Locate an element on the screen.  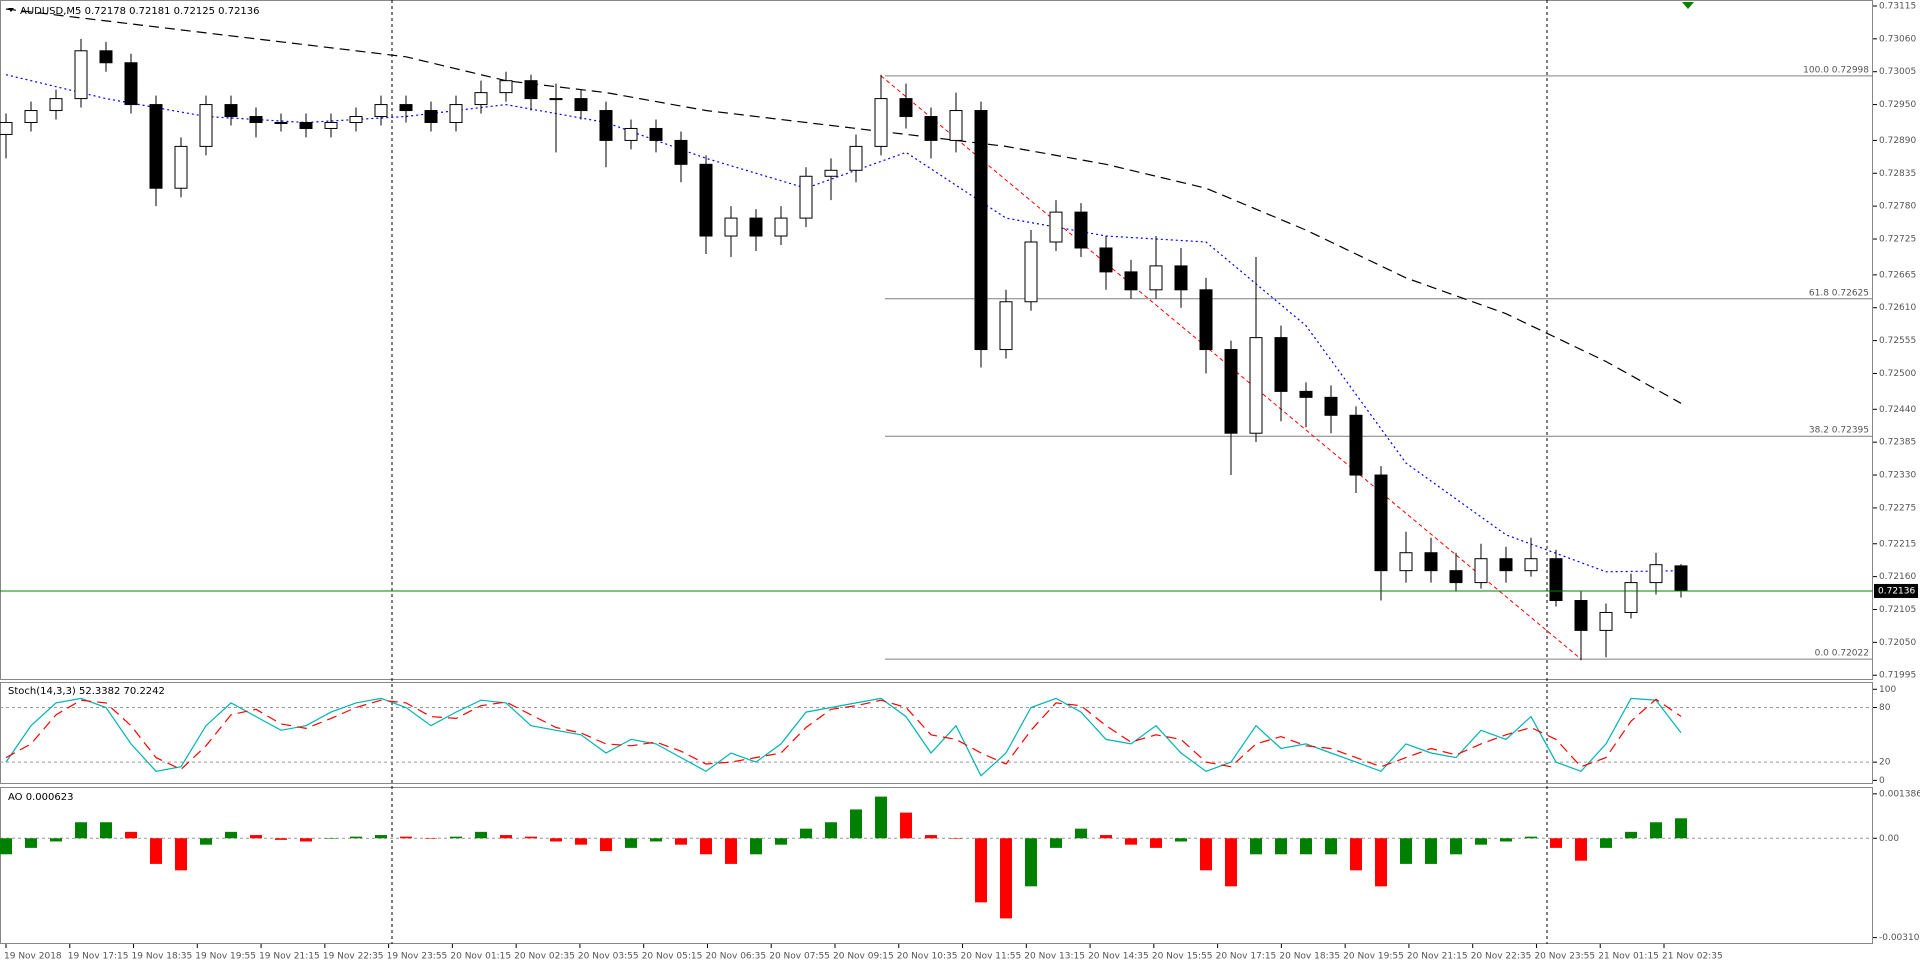
y-tick-label: 0.73115 is located at coordinates (1897, 6).